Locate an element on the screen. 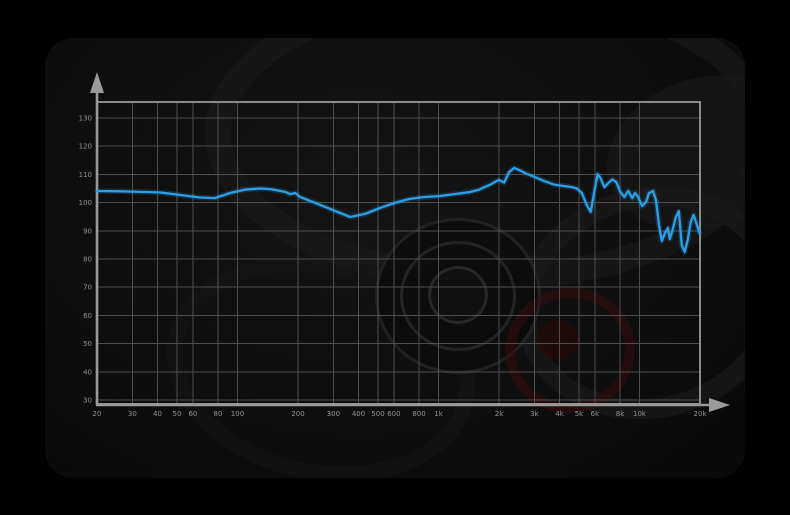 The image size is (790, 515). x-tick-label-80: 80 is located at coordinates (218, 414).